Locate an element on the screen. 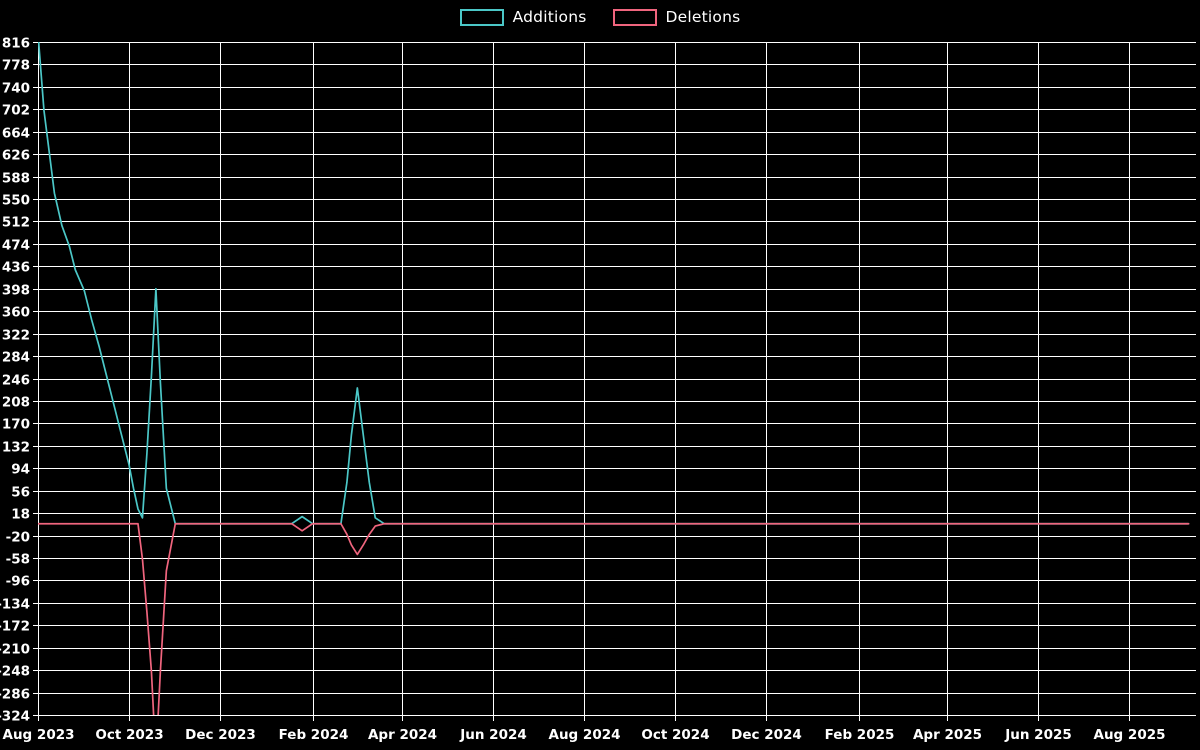 Image resolution: width=1200 pixels, height=750 pixels. x-axis-tick-label: Dec 2024 is located at coordinates (766, 735).